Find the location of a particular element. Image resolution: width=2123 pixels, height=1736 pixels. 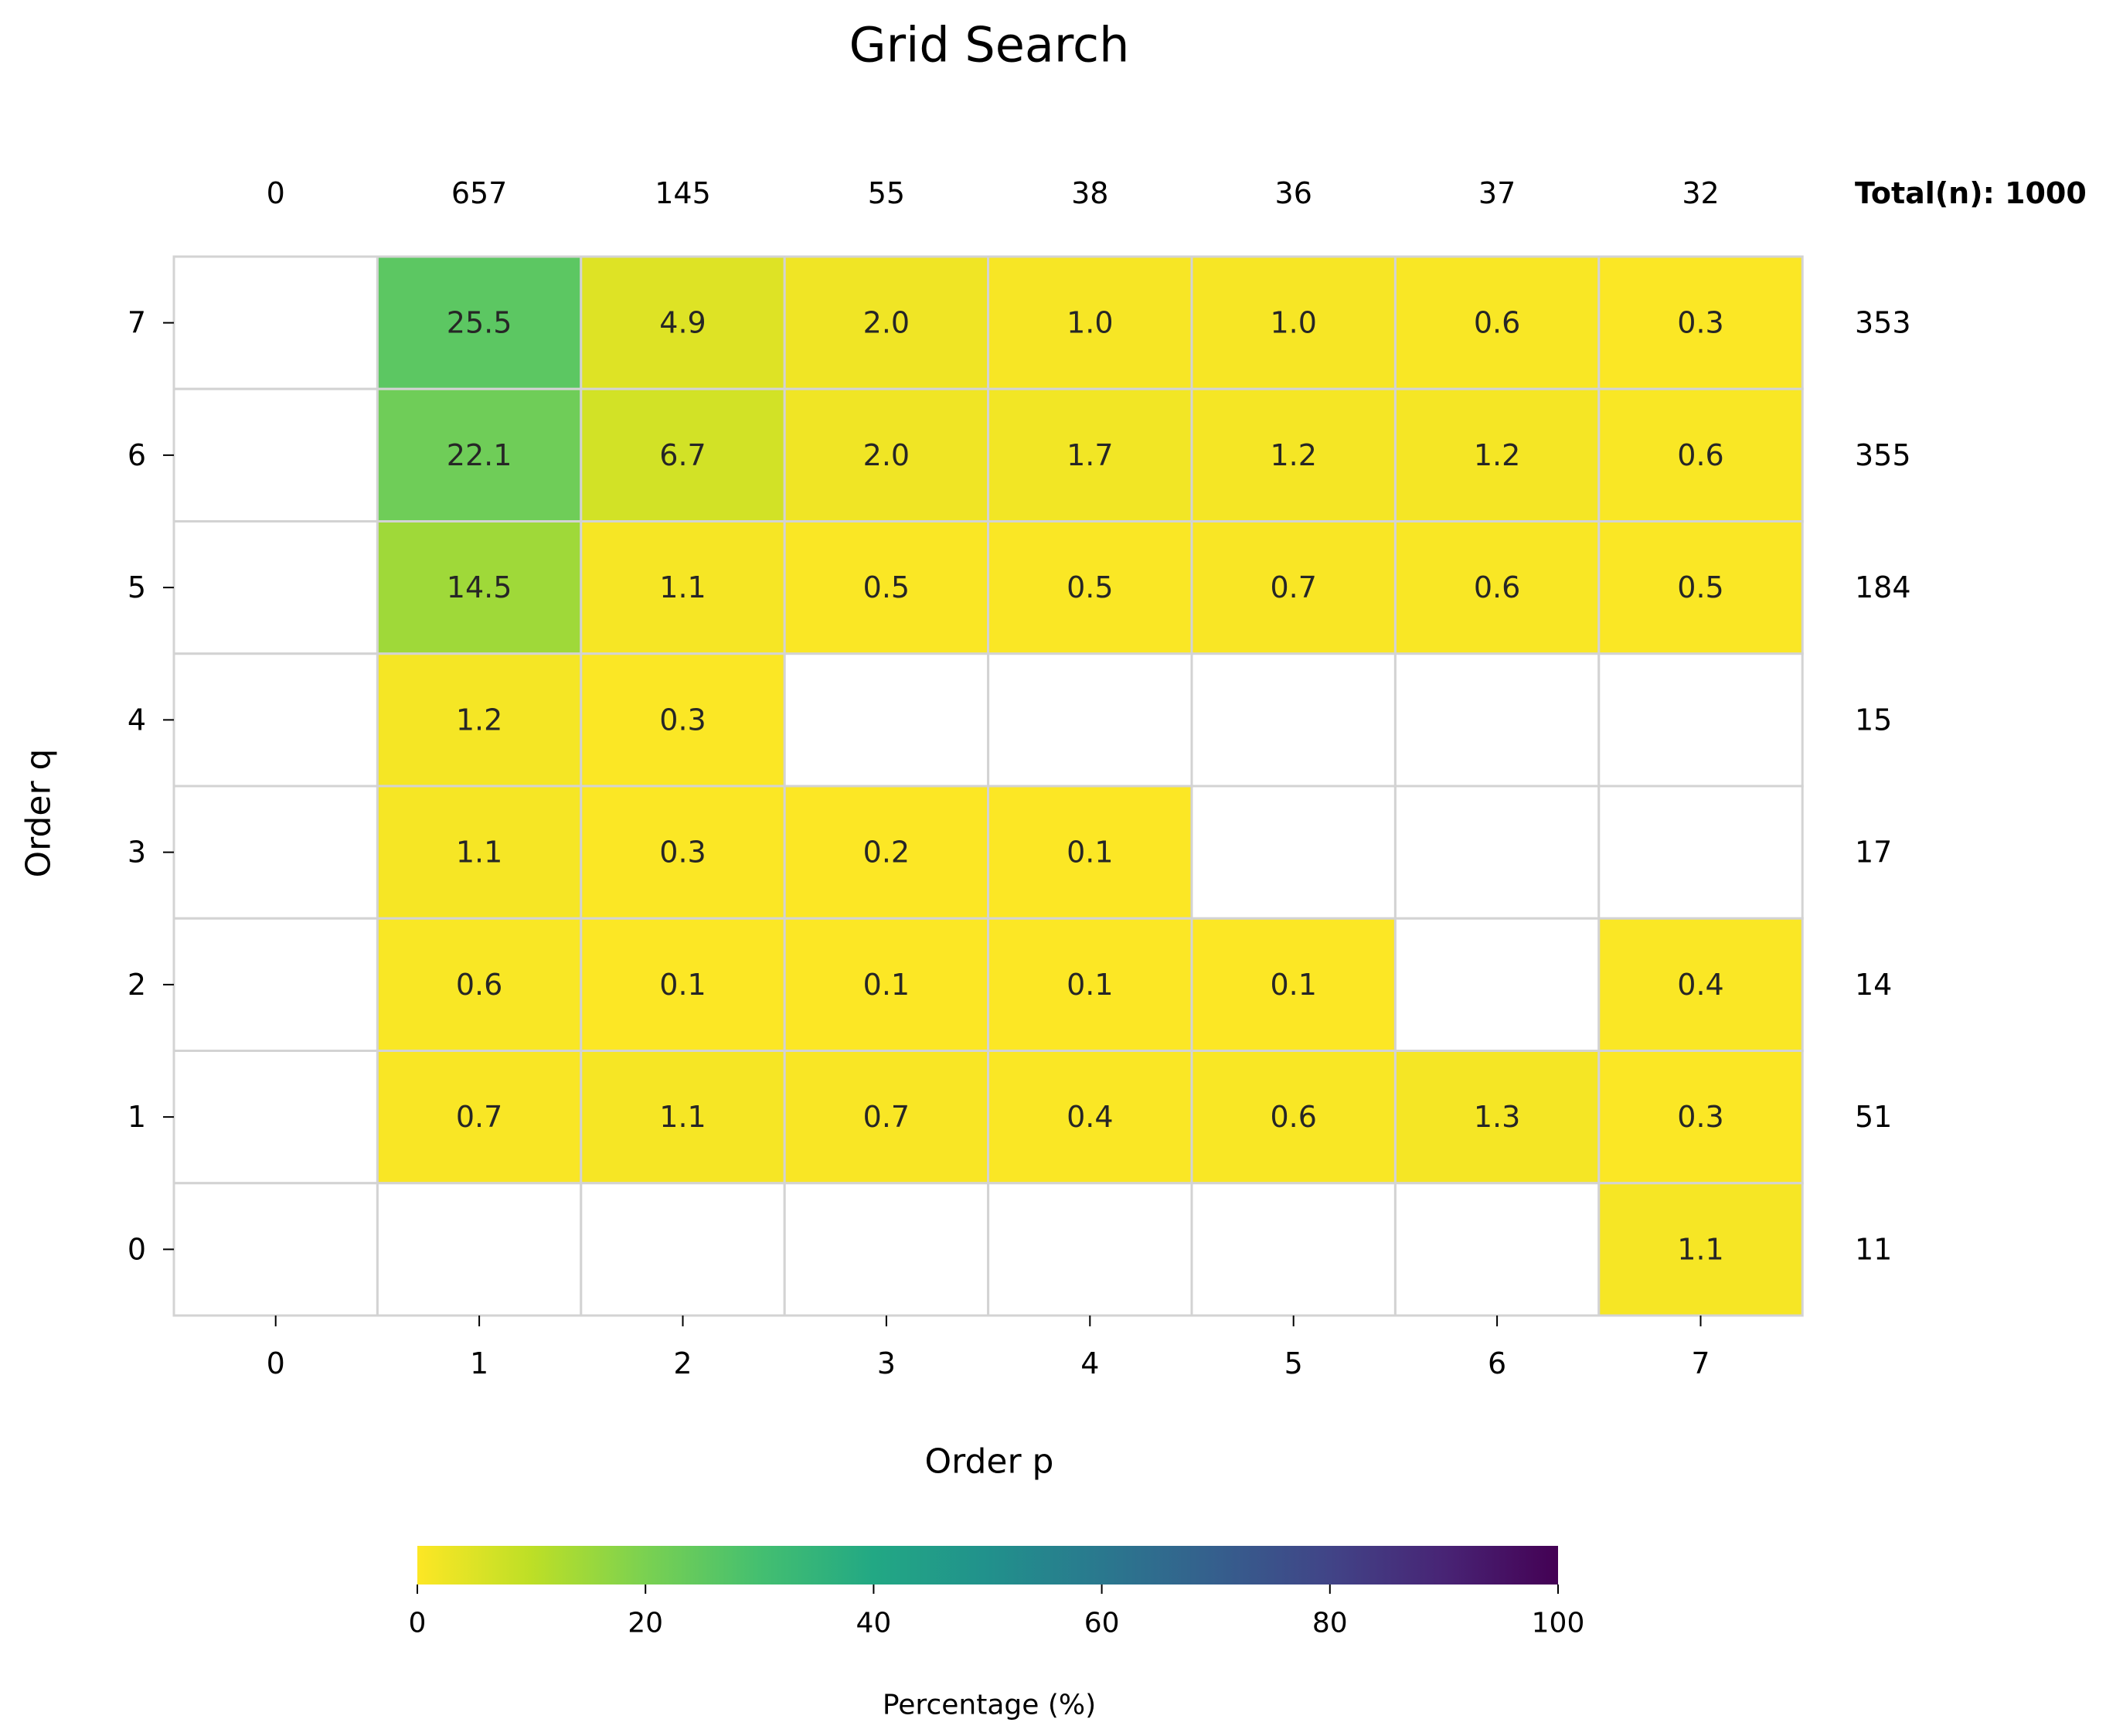

column-count-label: 657 is located at coordinates (479, 193).